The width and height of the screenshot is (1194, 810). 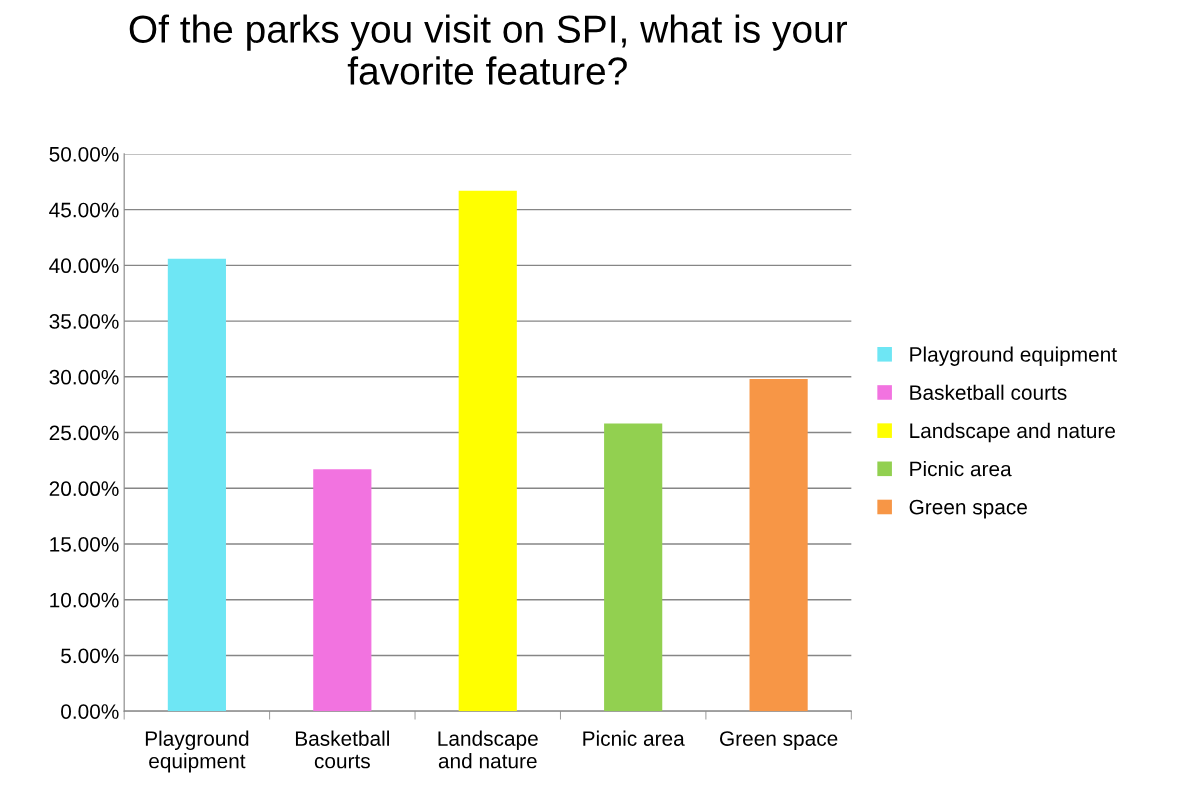 What do you see at coordinates (342, 749) in the screenshot?
I see `x-tick-label: Basketball courts` at bounding box center [342, 749].